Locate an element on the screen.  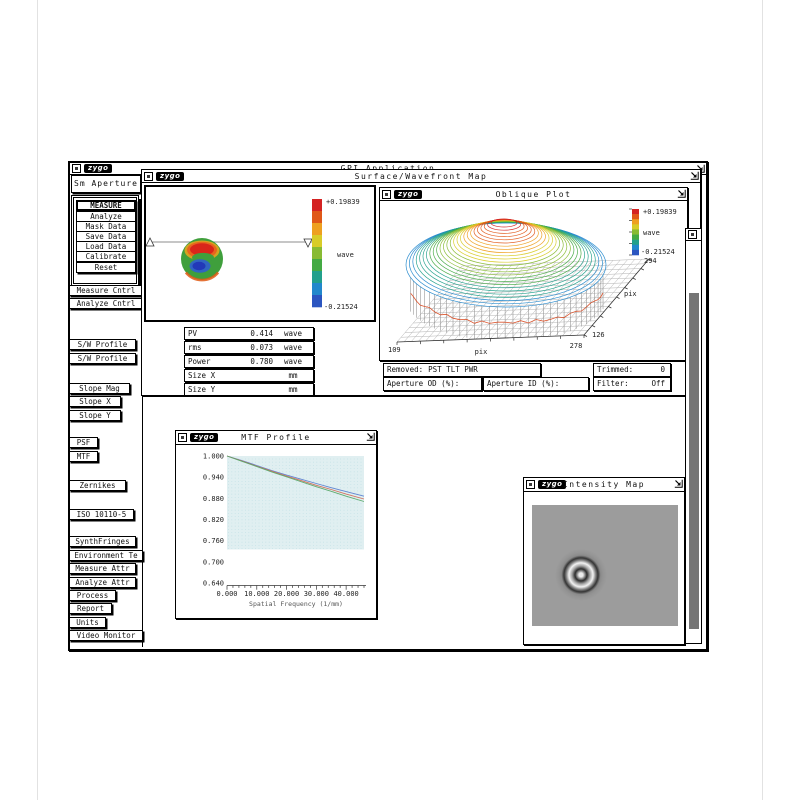
result-value: 0.073 is located at coordinates (261, 347).